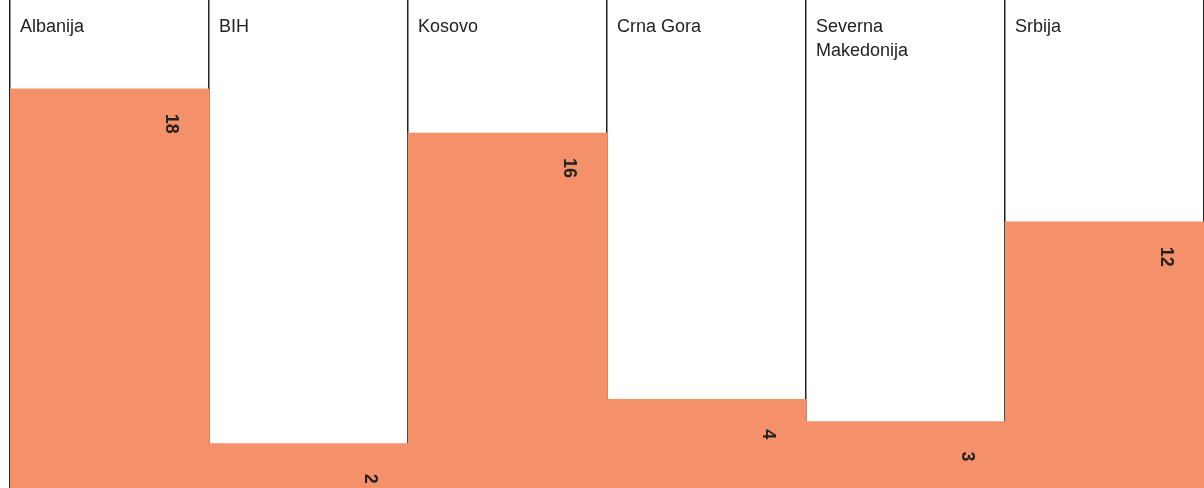  Describe the element at coordinates (371, 478) in the screenshot. I see `data-label: 2` at that location.